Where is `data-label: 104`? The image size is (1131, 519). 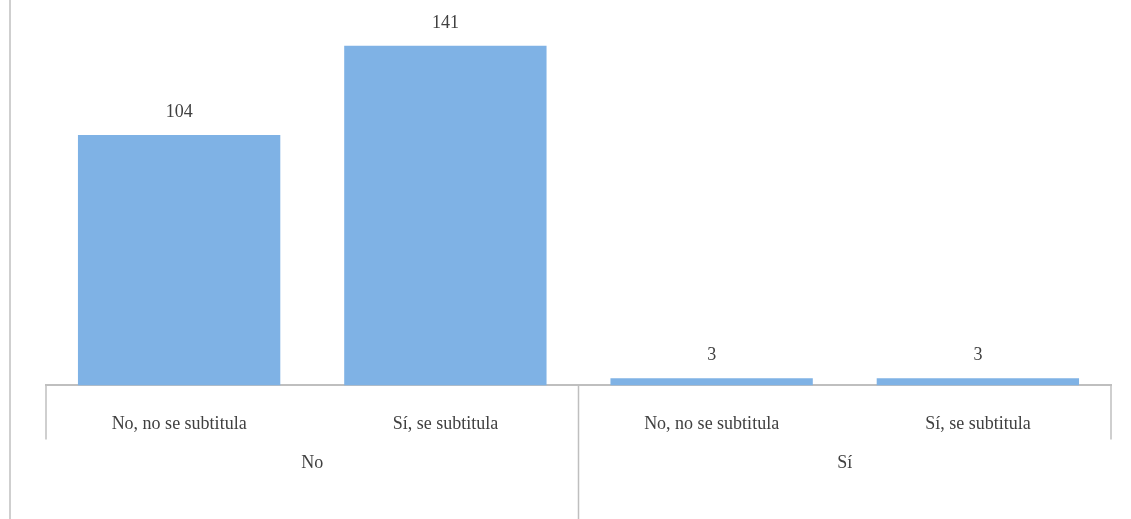
data-label: 104 is located at coordinates (179, 110).